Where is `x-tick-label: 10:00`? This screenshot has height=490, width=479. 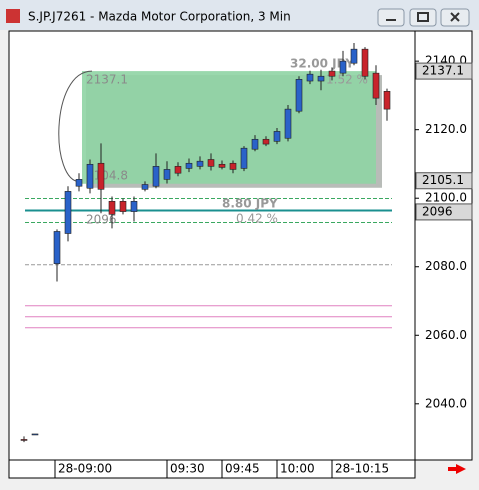
x-tick-label: 10:00 is located at coordinates (297, 469).